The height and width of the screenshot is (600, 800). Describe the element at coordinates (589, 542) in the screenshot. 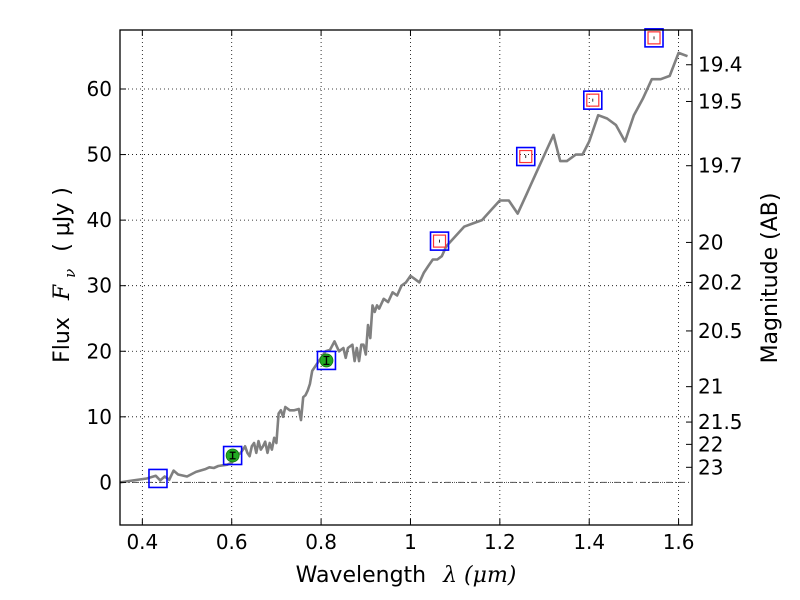

I see `x-tick-label: 1.4` at that location.